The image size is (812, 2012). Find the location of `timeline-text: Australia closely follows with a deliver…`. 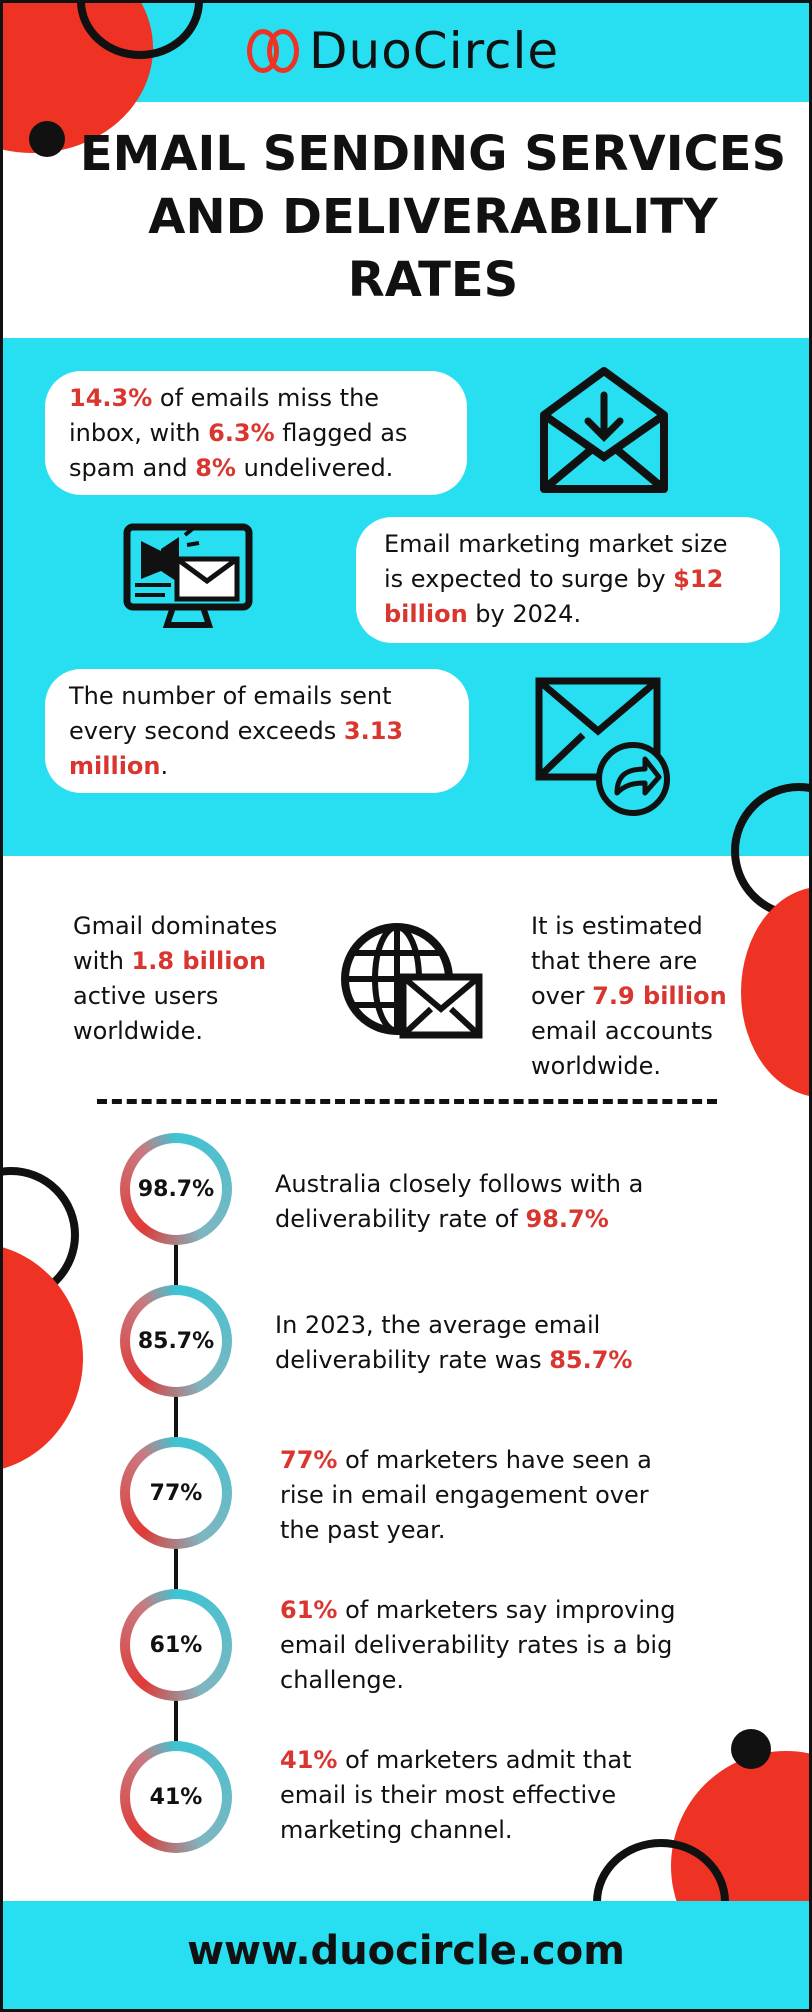

timeline-text: Australia closely follows with a deliver… is located at coordinates (459, 1201).